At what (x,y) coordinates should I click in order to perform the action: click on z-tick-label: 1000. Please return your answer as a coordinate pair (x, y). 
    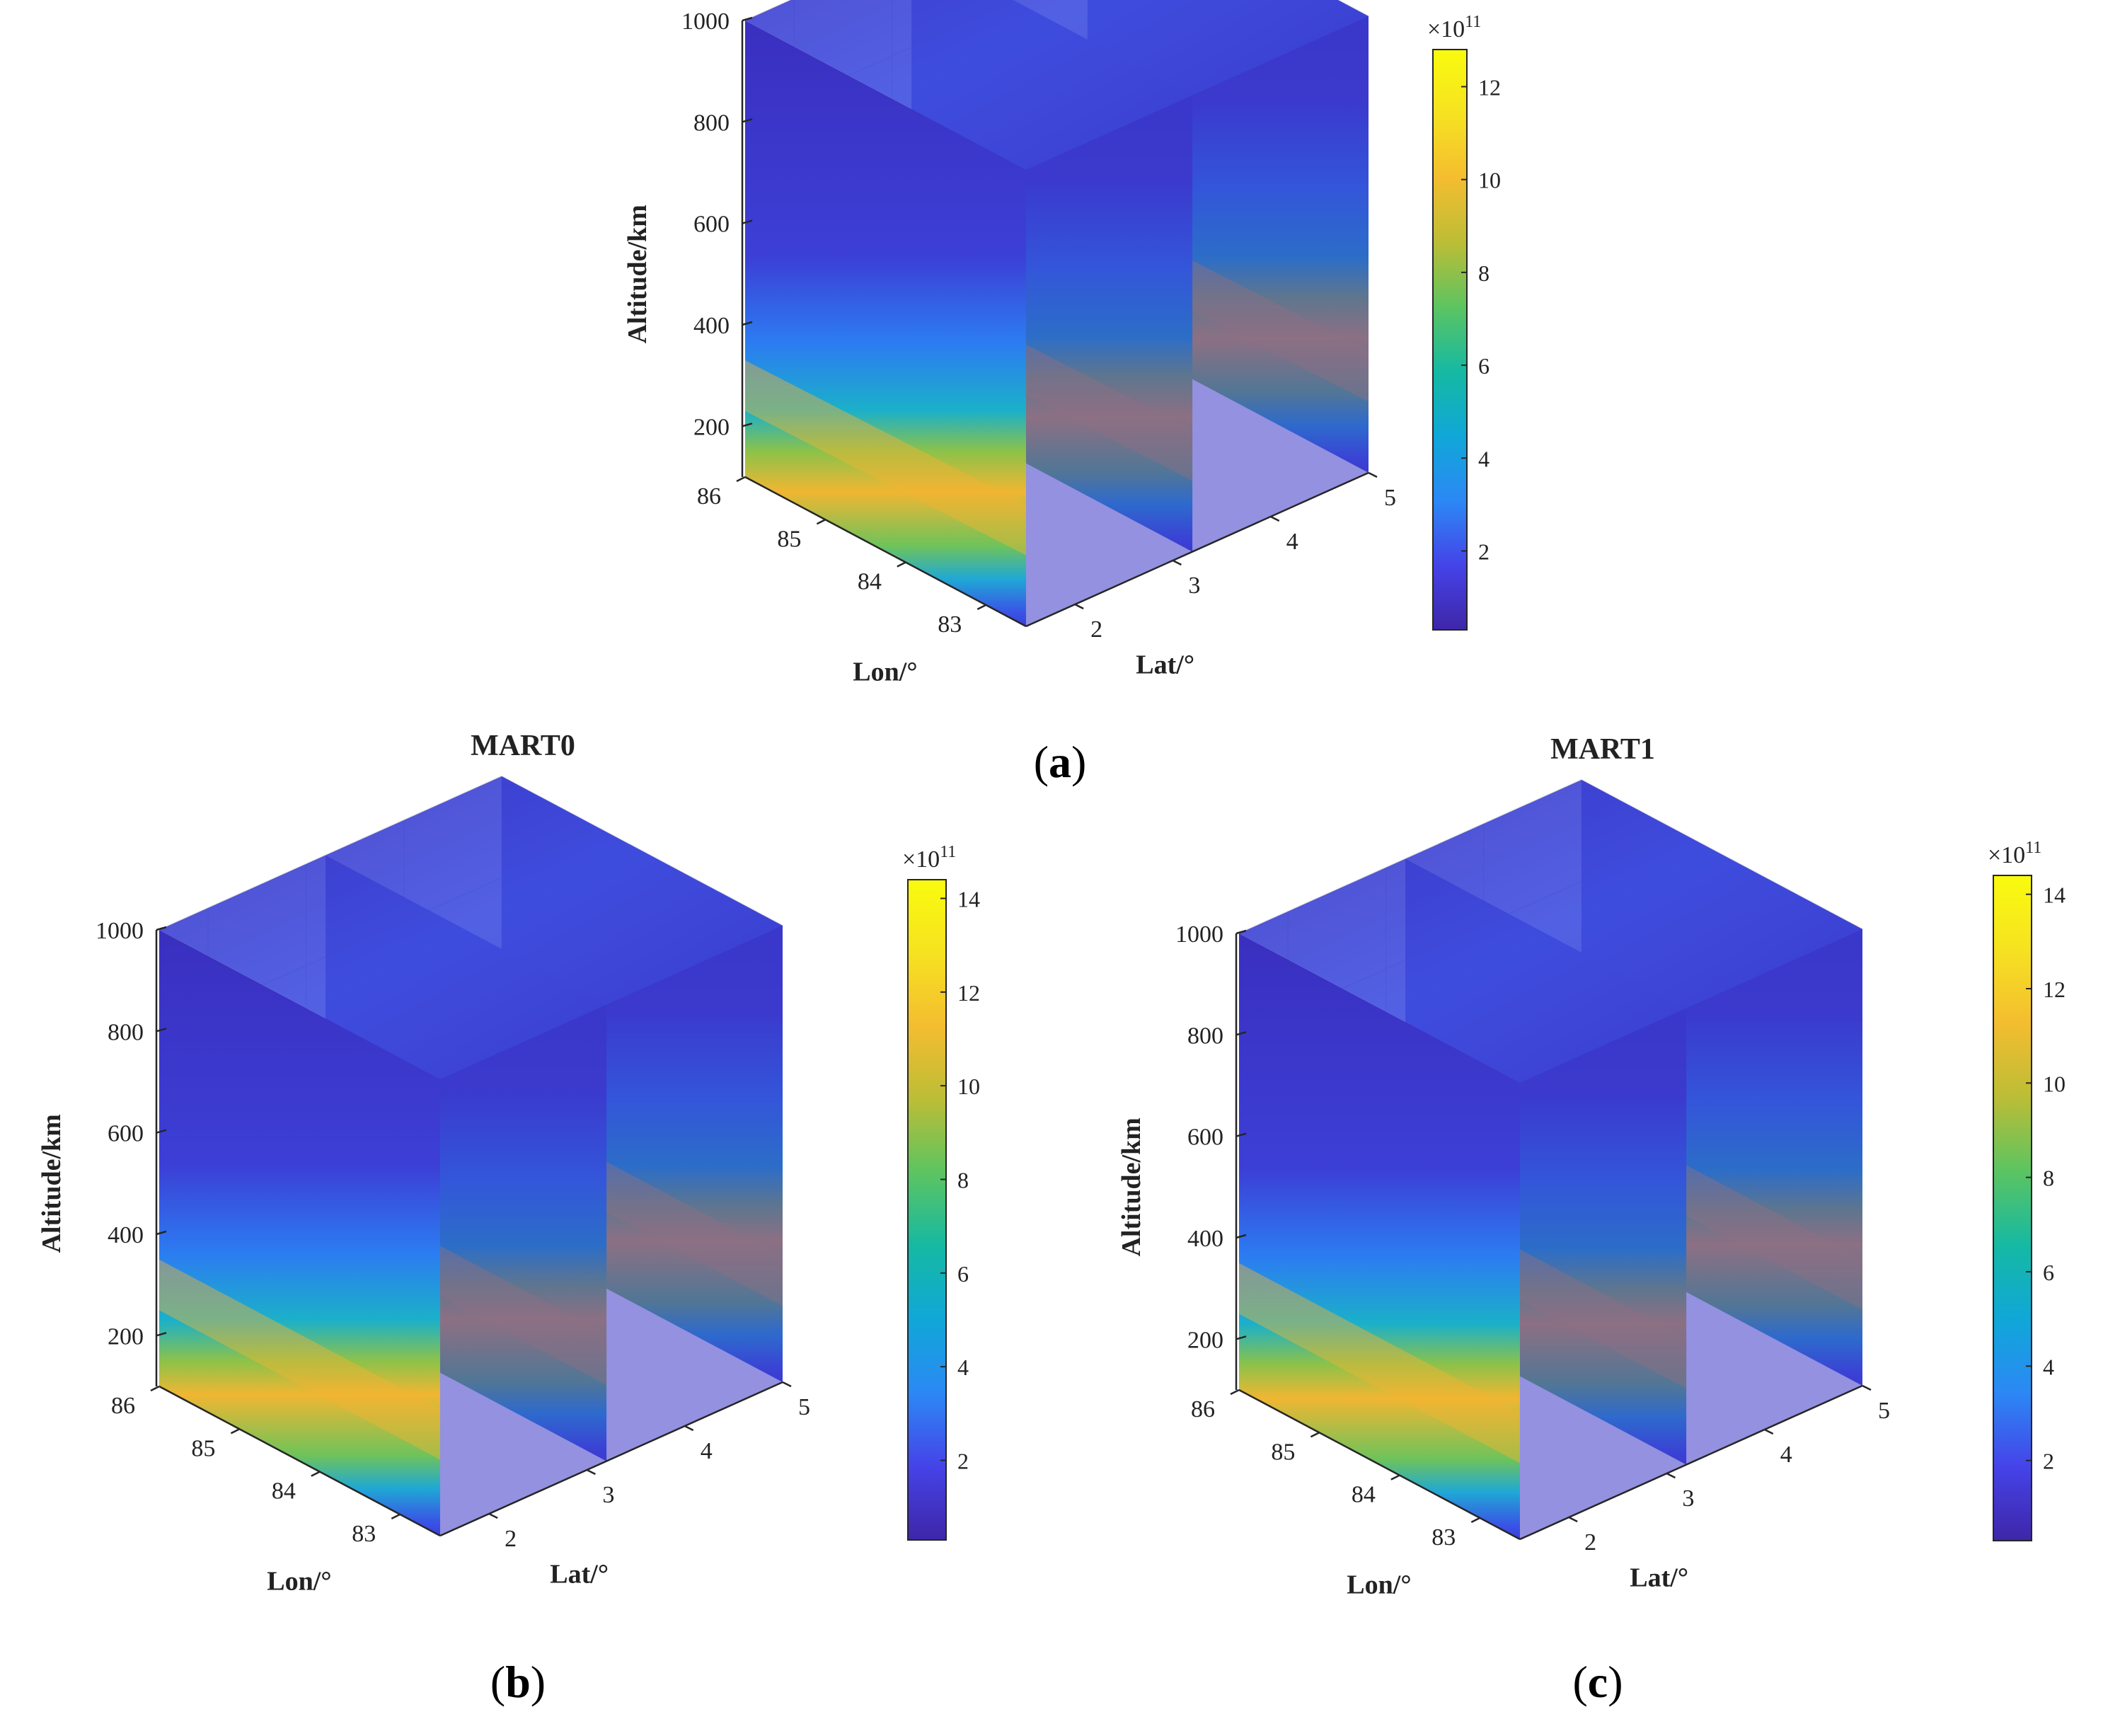
    Looking at the image, I should click on (1199, 935).